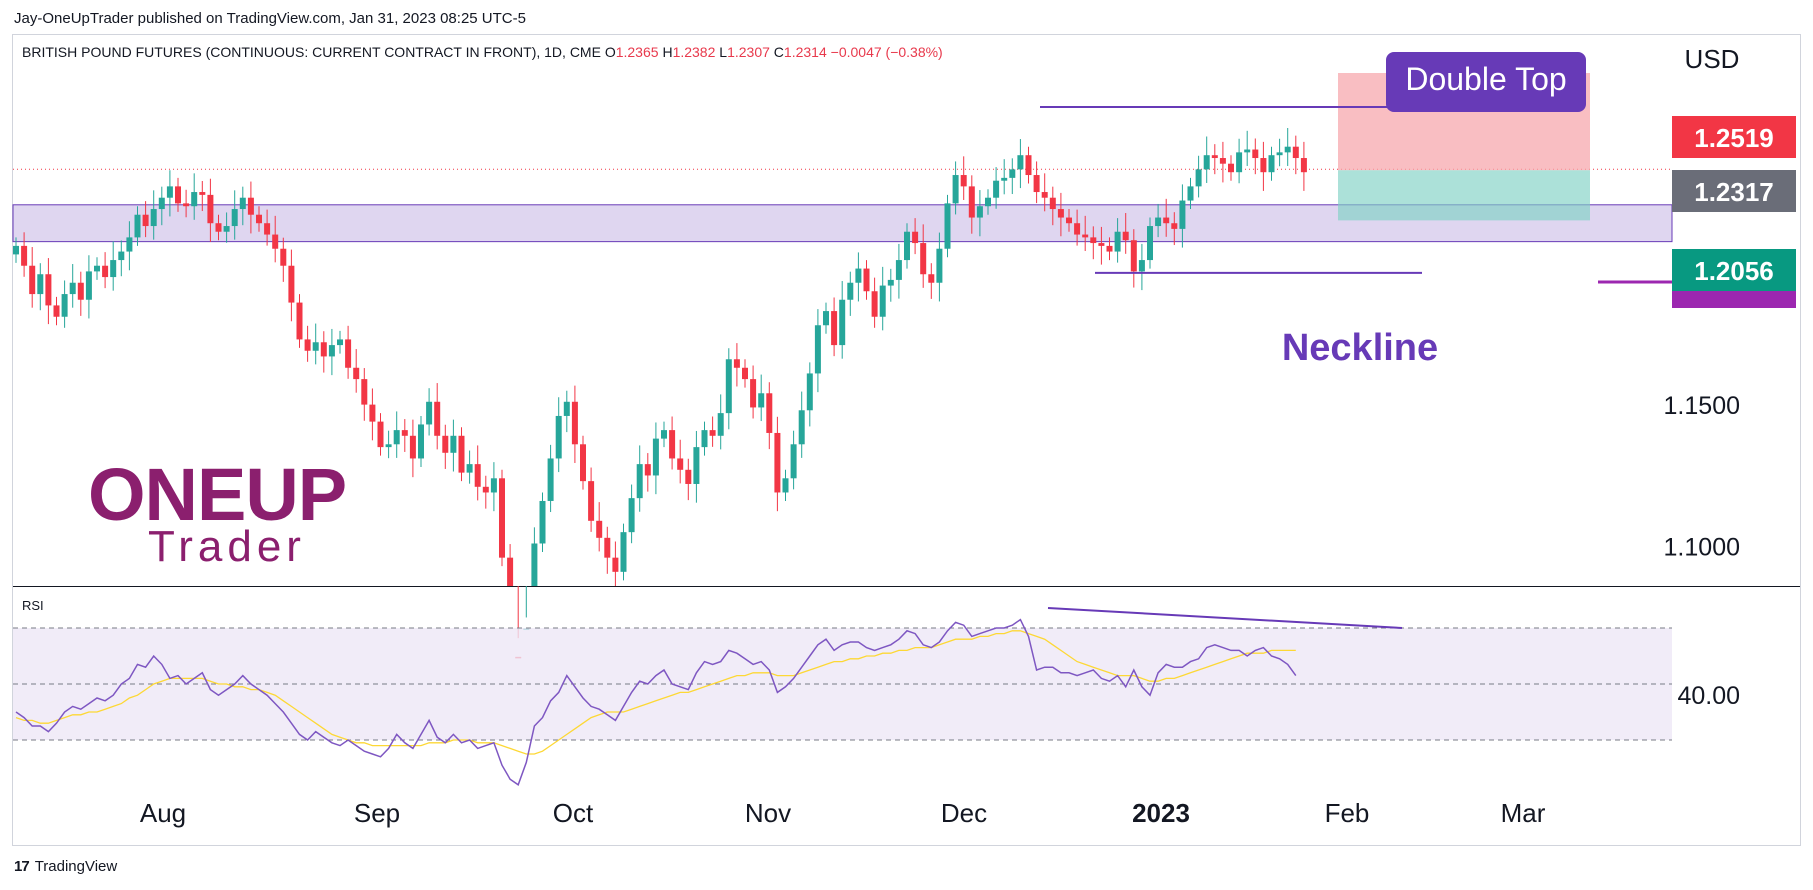  What do you see at coordinates (377, 813) in the screenshot?
I see `time-tick: Sep` at bounding box center [377, 813].